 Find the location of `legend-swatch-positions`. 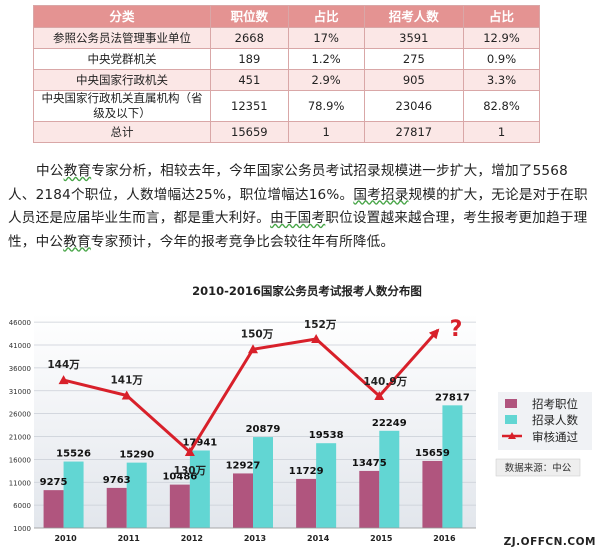

legend-swatch-positions is located at coordinates (511, 403).